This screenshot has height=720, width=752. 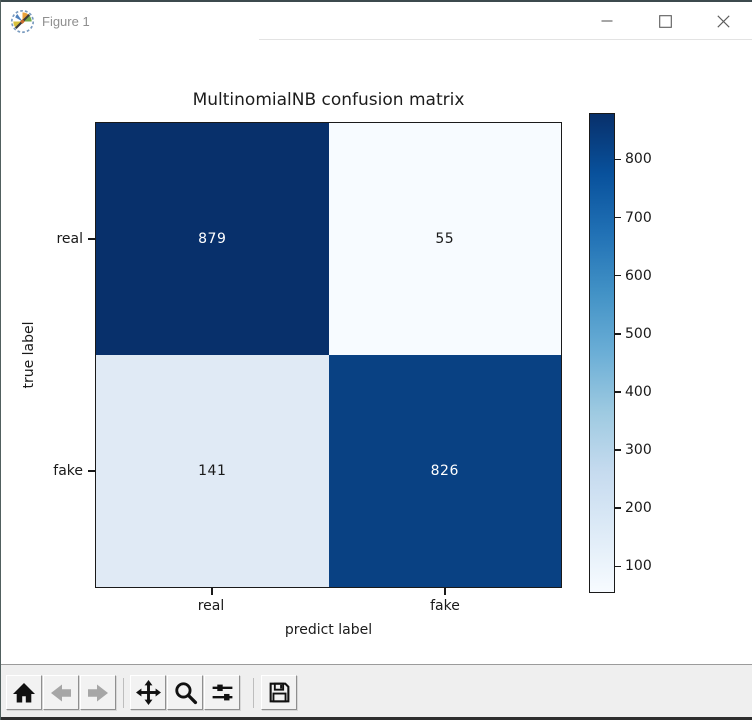 I want to click on window-title: Figure 1, so click(x=66, y=21).